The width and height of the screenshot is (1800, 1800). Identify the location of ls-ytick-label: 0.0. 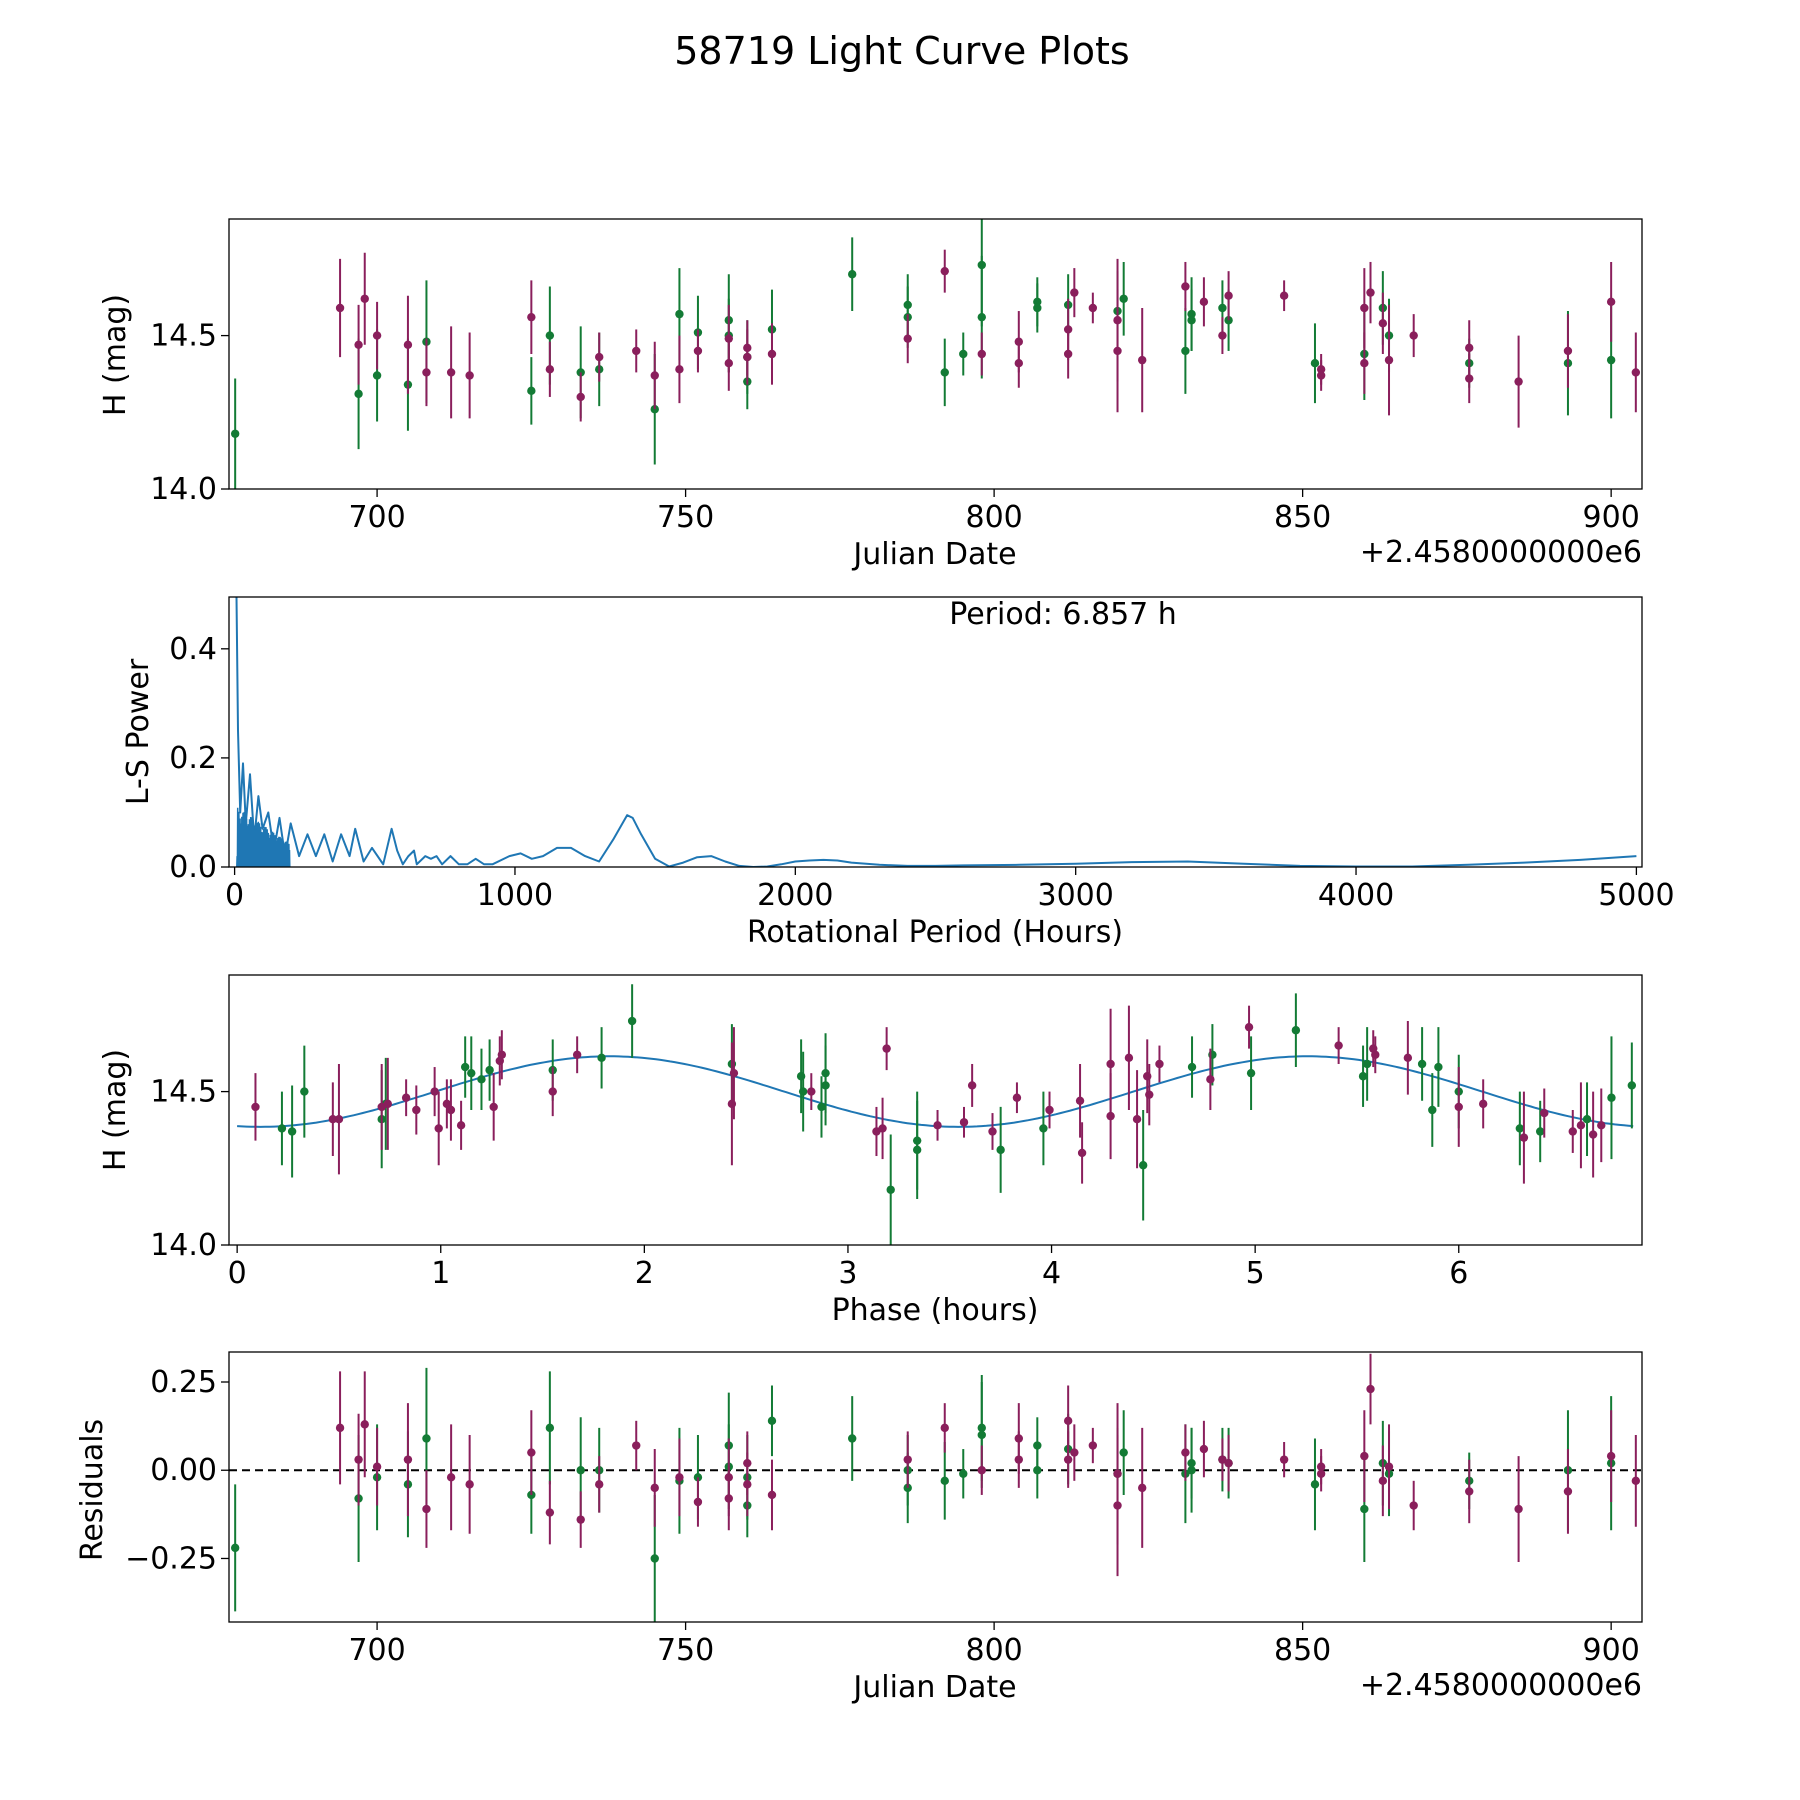
(193, 867).